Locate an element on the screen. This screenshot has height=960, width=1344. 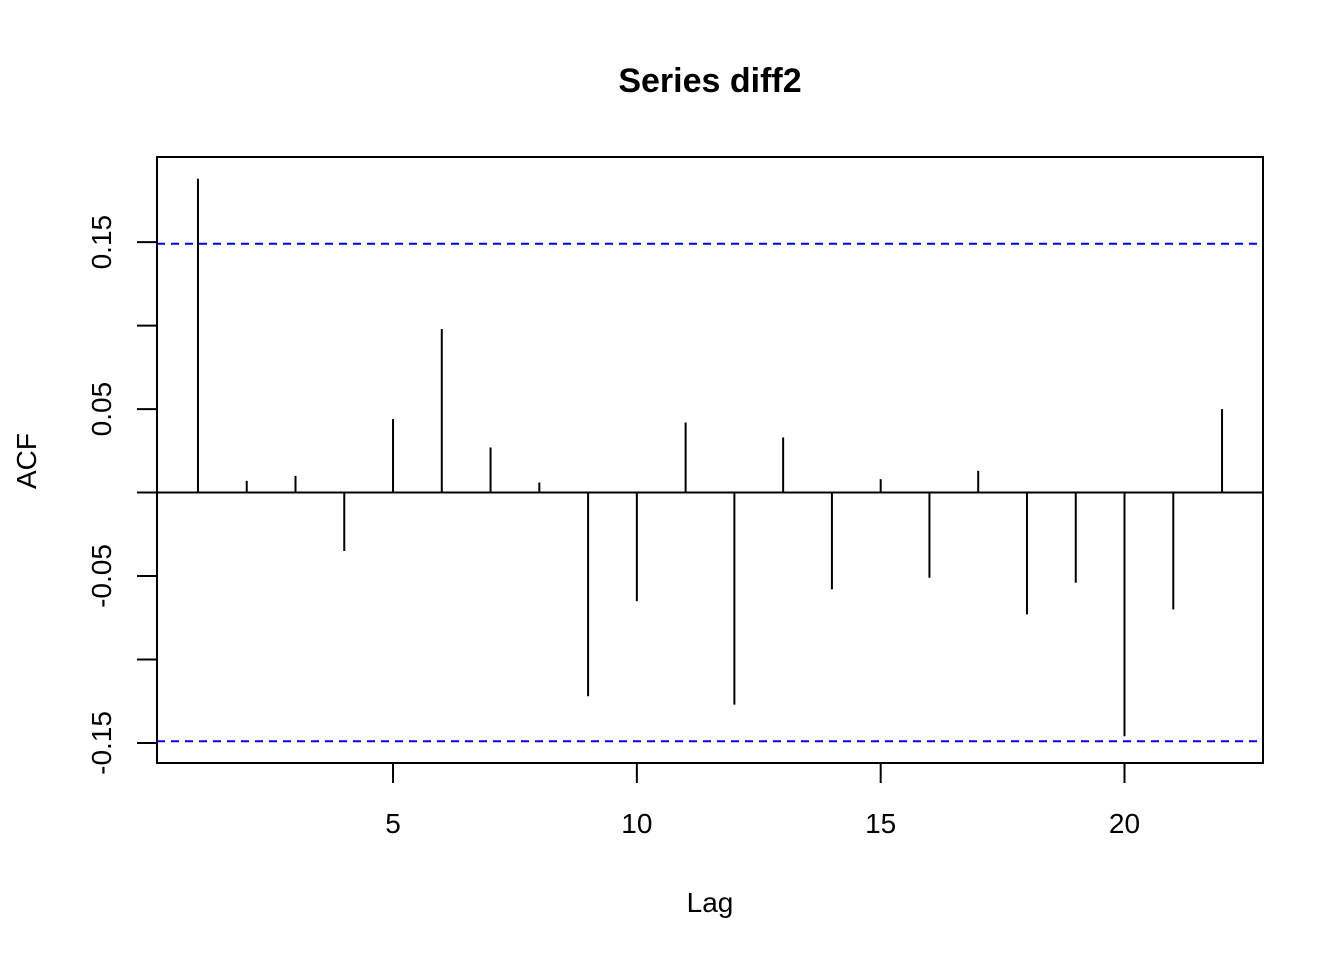
x-tick-label: 5 is located at coordinates (393, 823).